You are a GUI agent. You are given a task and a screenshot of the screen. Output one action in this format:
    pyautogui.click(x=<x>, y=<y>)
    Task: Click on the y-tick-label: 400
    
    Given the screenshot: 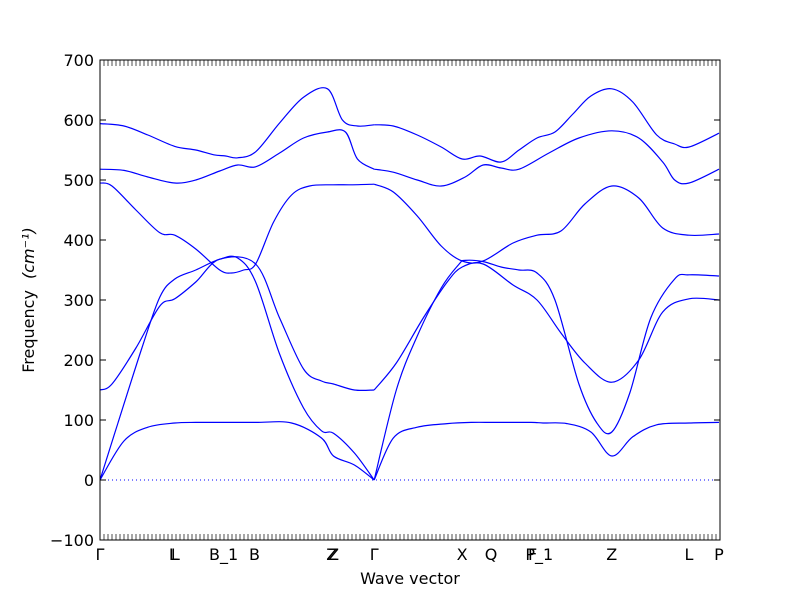 What is the action you would take?
    pyautogui.click(x=78, y=240)
    